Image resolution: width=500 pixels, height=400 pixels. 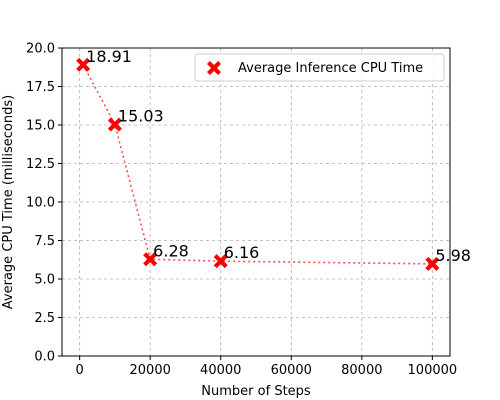 I want to click on legend-marker, so click(x=214, y=68).